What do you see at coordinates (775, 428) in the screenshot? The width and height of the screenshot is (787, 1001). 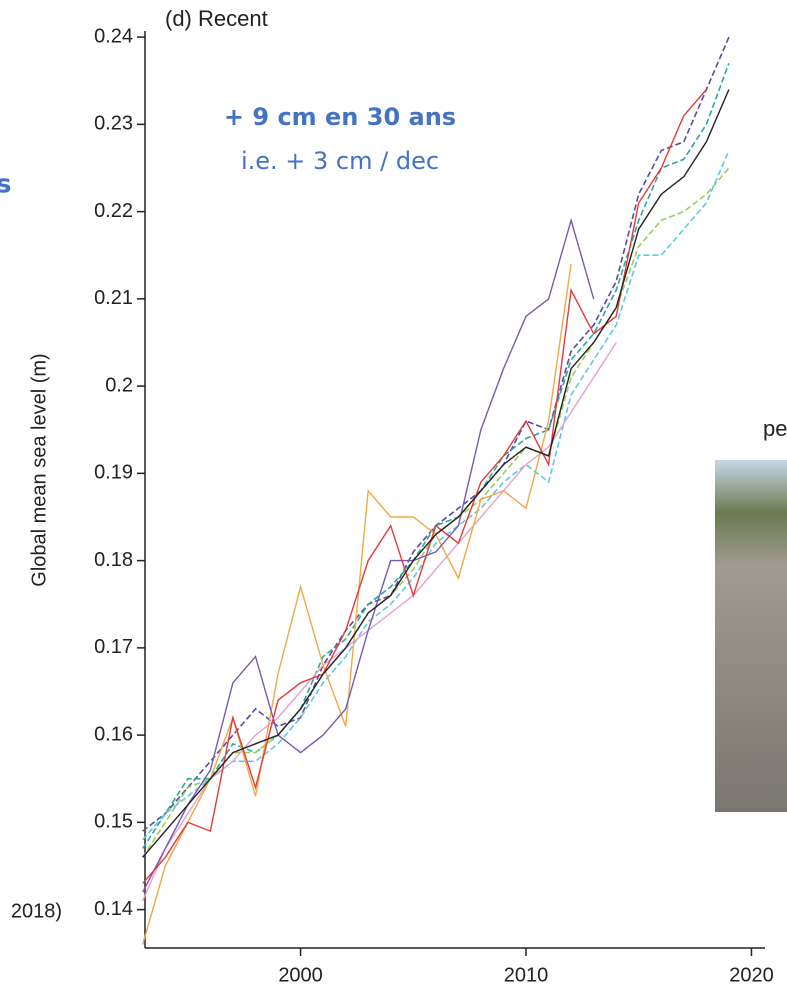 I see `photo-caption: pe` at bounding box center [775, 428].